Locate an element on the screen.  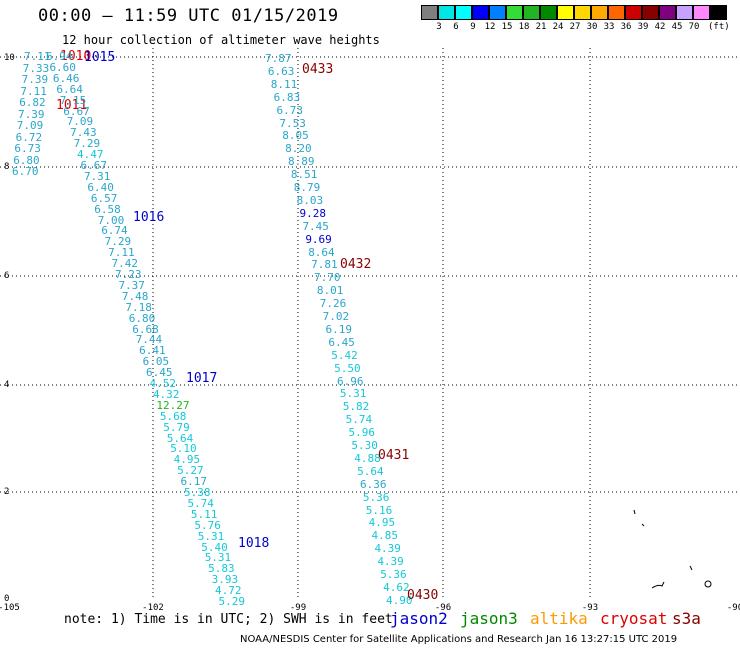
wave-height-value: 8.01 is located at coordinates (330, 291).